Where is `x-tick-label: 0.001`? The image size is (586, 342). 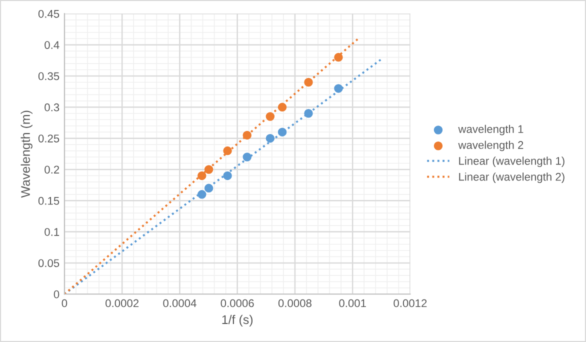 x-tick-label: 0.001 is located at coordinates (352, 303).